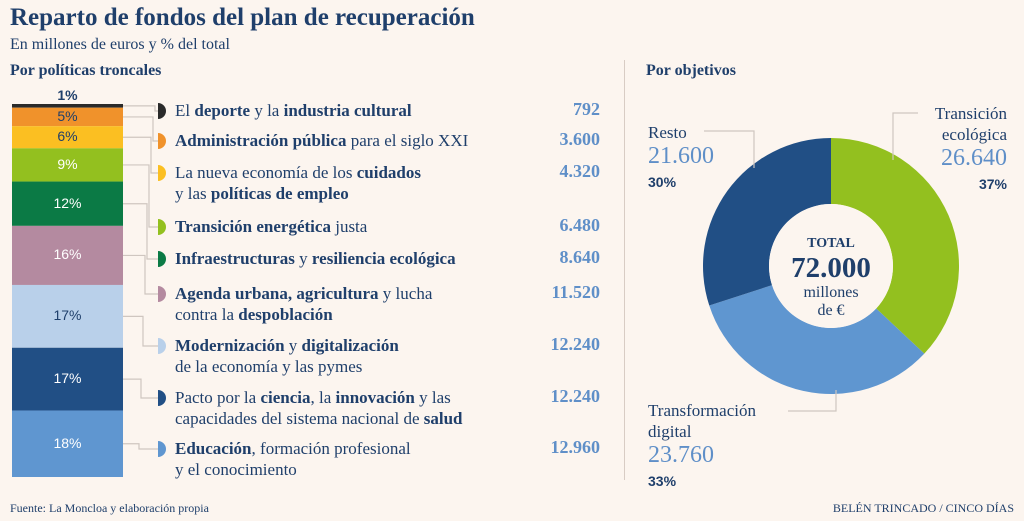 The height and width of the screenshot is (521, 1024). I want to click on label-run: salud, so click(443, 418).